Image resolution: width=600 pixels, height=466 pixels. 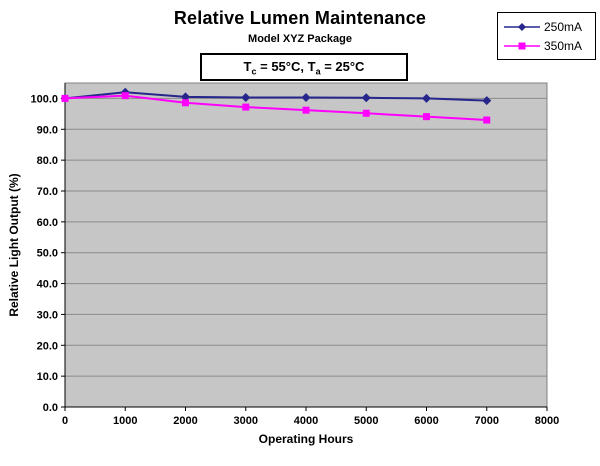 What do you see at coordinates (44, 99) in the screenshot?
I see `y-tick-label: 100.0` at bounding box center [44, 99].